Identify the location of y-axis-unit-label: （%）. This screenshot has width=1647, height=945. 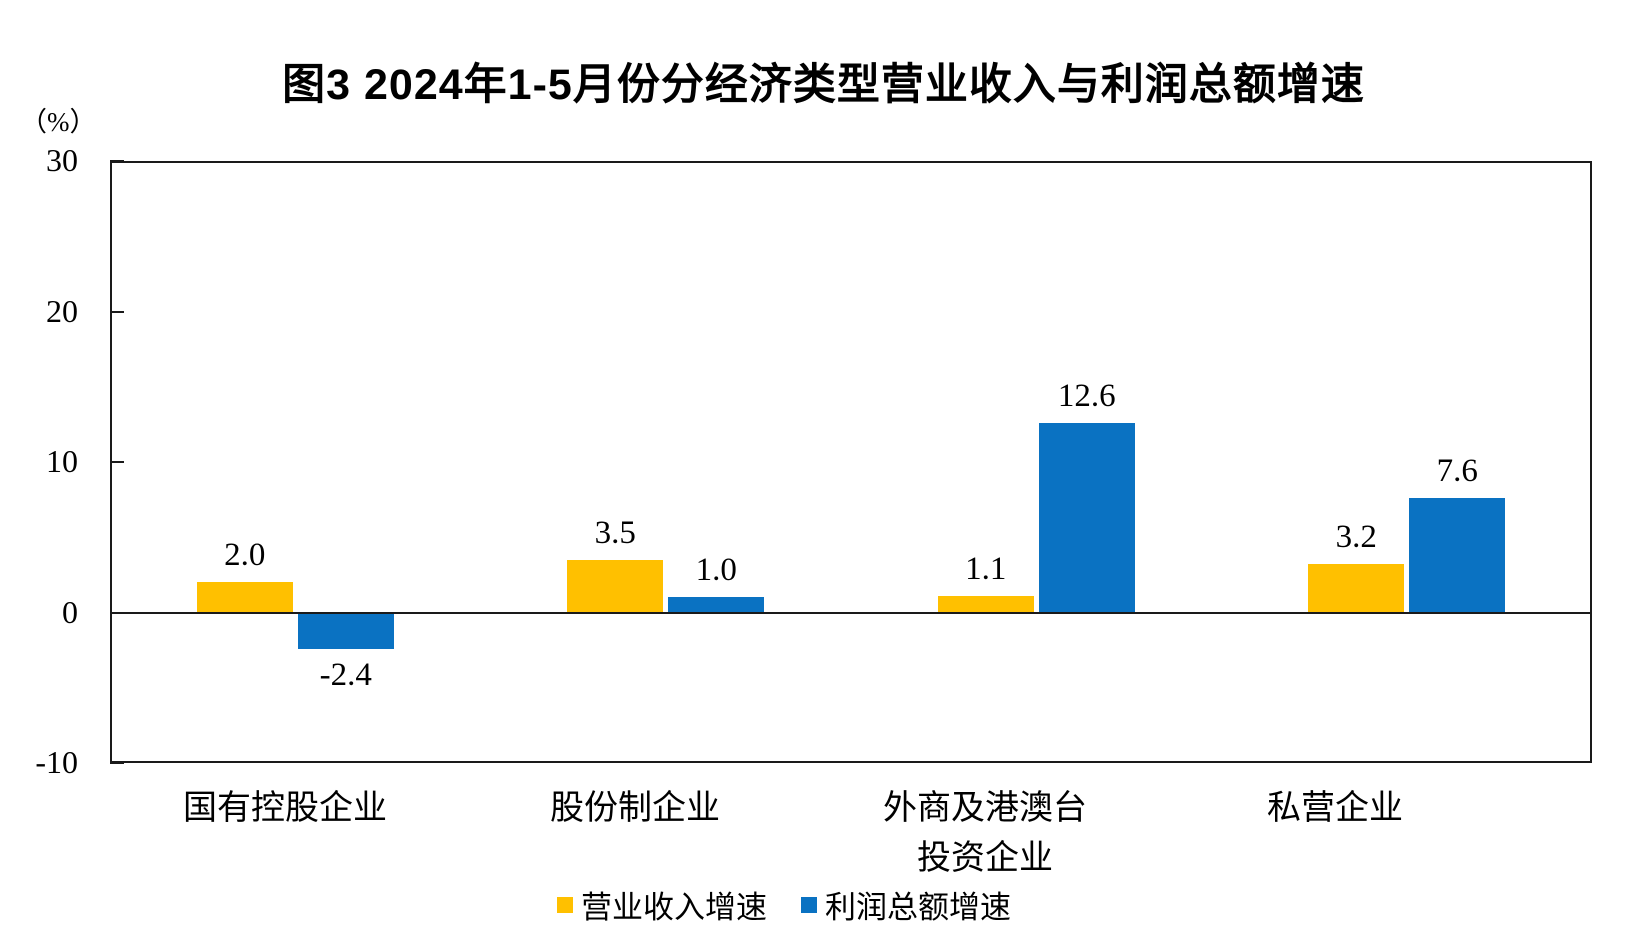
(58, 122).